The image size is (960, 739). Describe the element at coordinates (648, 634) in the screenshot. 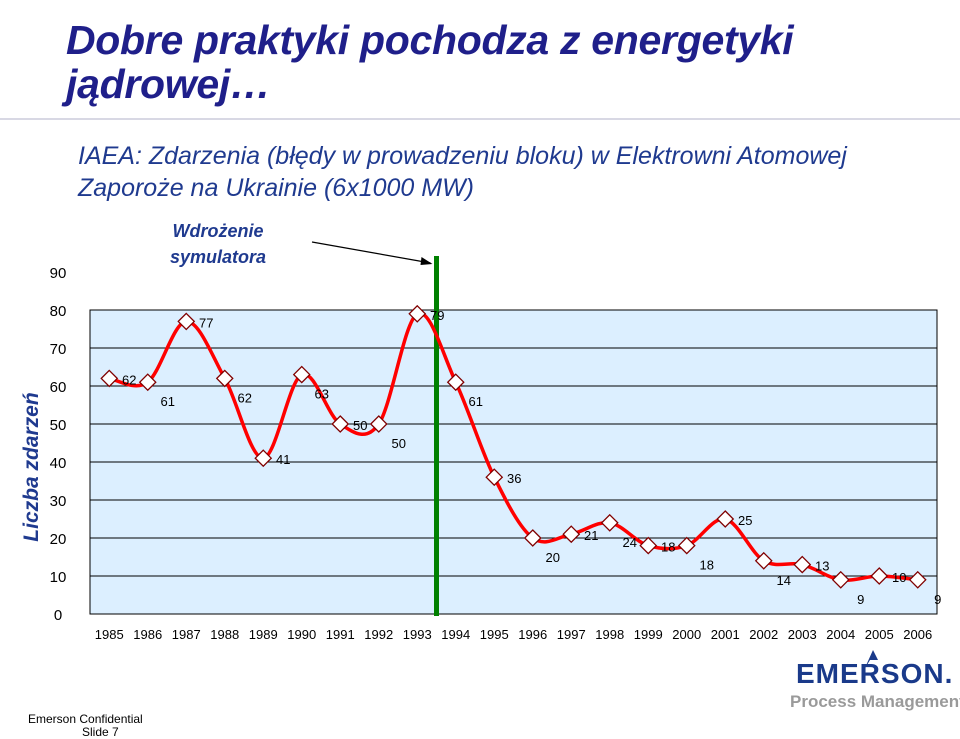

I see `x-tick-label: 1999` at that location.